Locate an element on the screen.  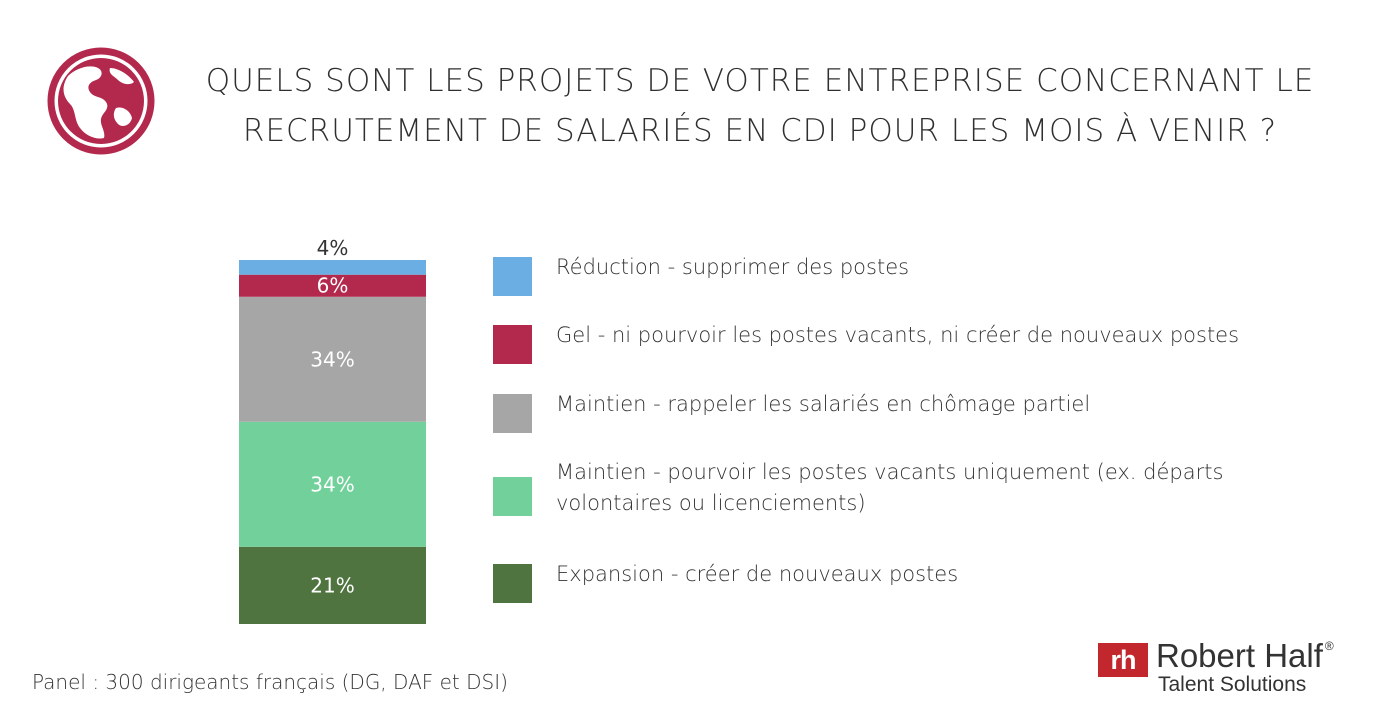
legend-swatch-maintien-rappel is located at coordinates (512, 413).